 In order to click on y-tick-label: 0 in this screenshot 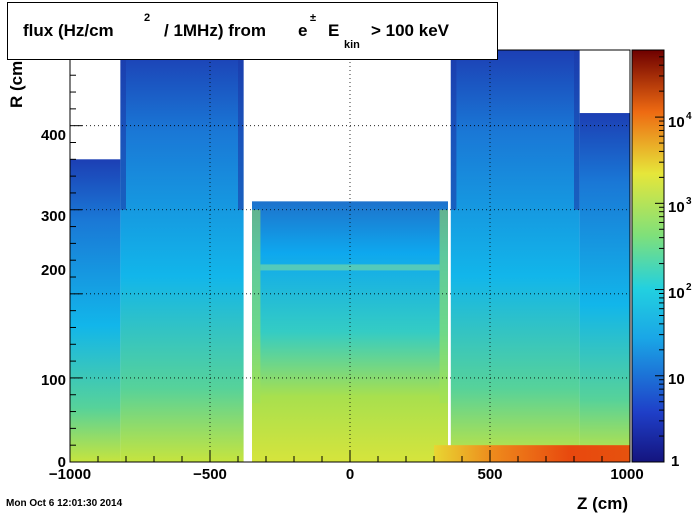, I will do `click(62, 462)`.